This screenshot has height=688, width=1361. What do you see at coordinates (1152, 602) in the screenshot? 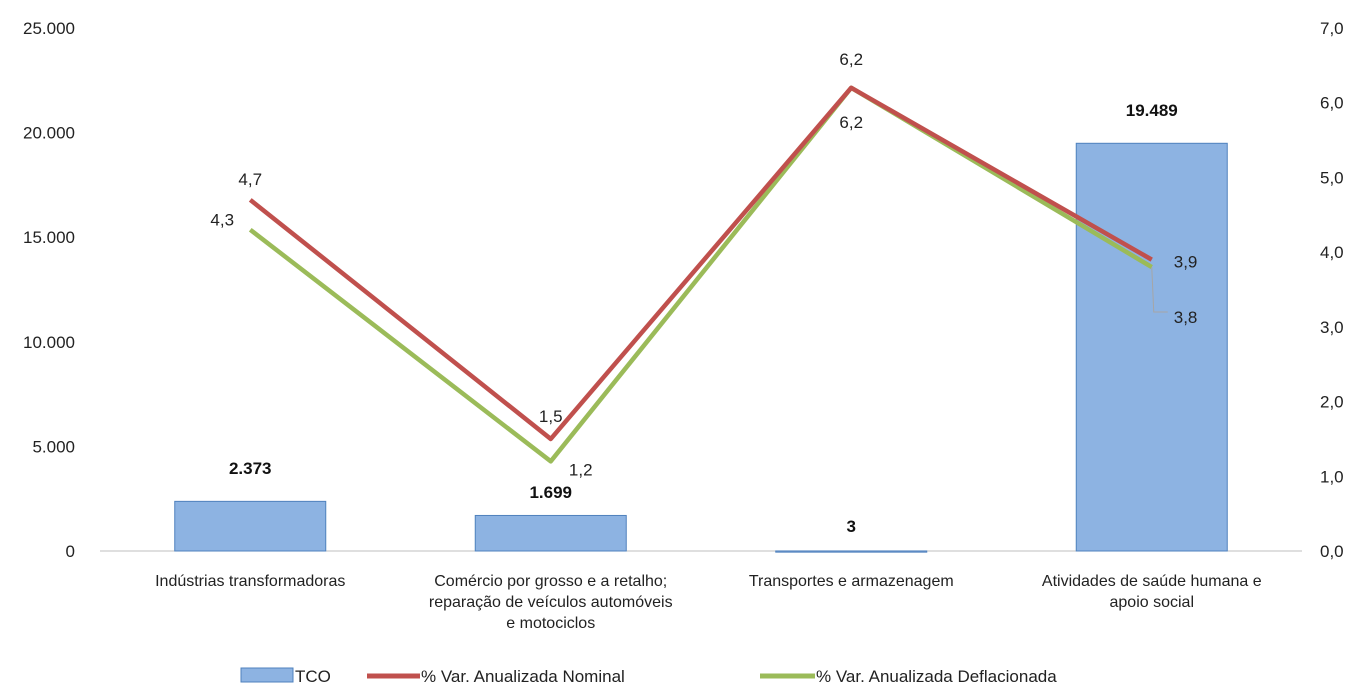
I see `category-label: apoio social` at bounding box center [1152, 602].